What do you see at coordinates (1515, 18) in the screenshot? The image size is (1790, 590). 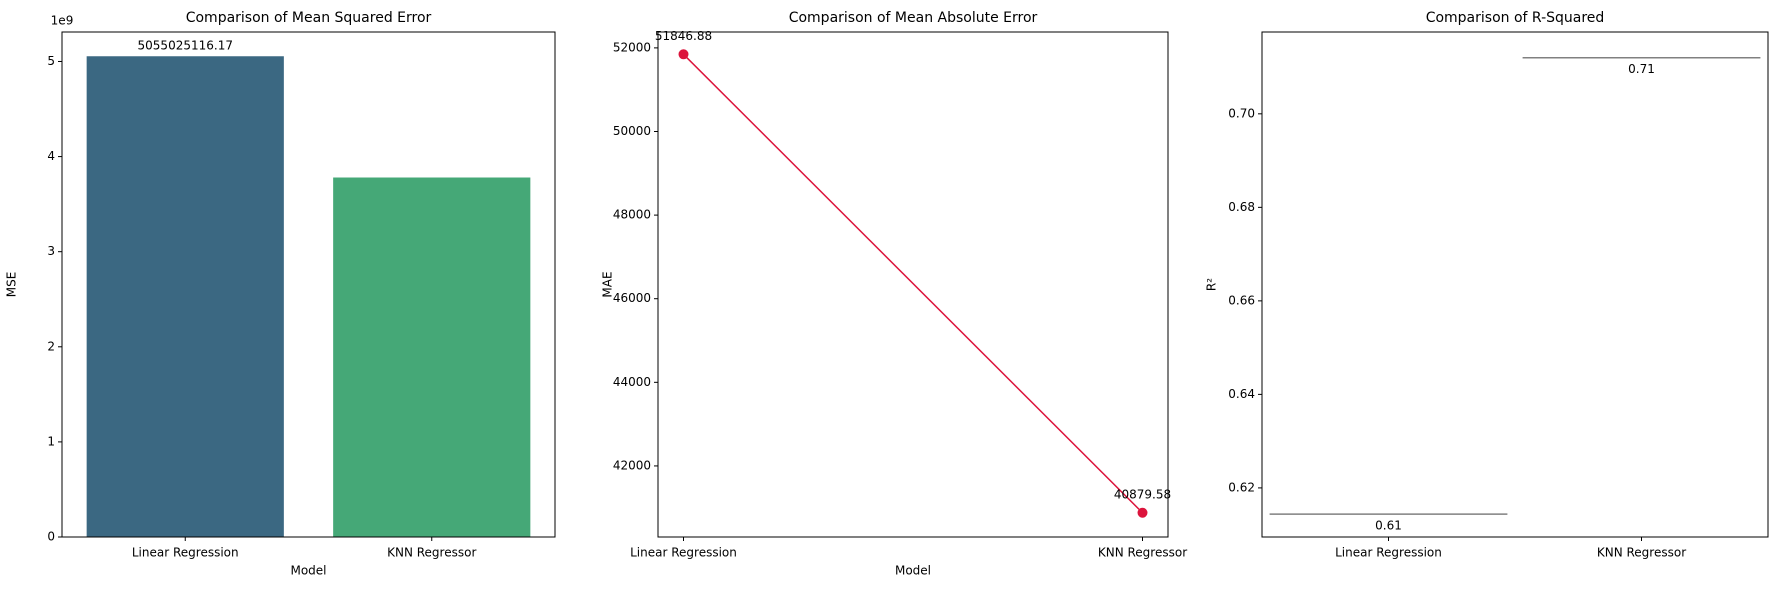 I see `chart-title: Comparison of R-Squared` at bounding box center [1515, 18].